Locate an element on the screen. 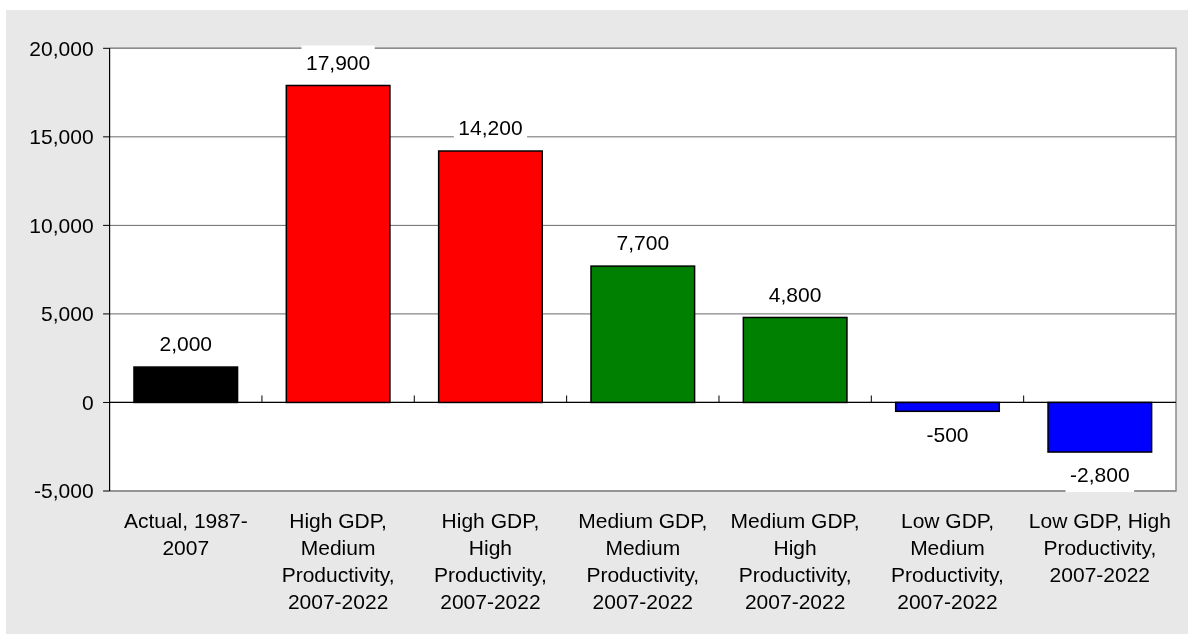 This screenshot has width=1188, height=635. data-label: 4,800 is located at coordinates (795, 294).